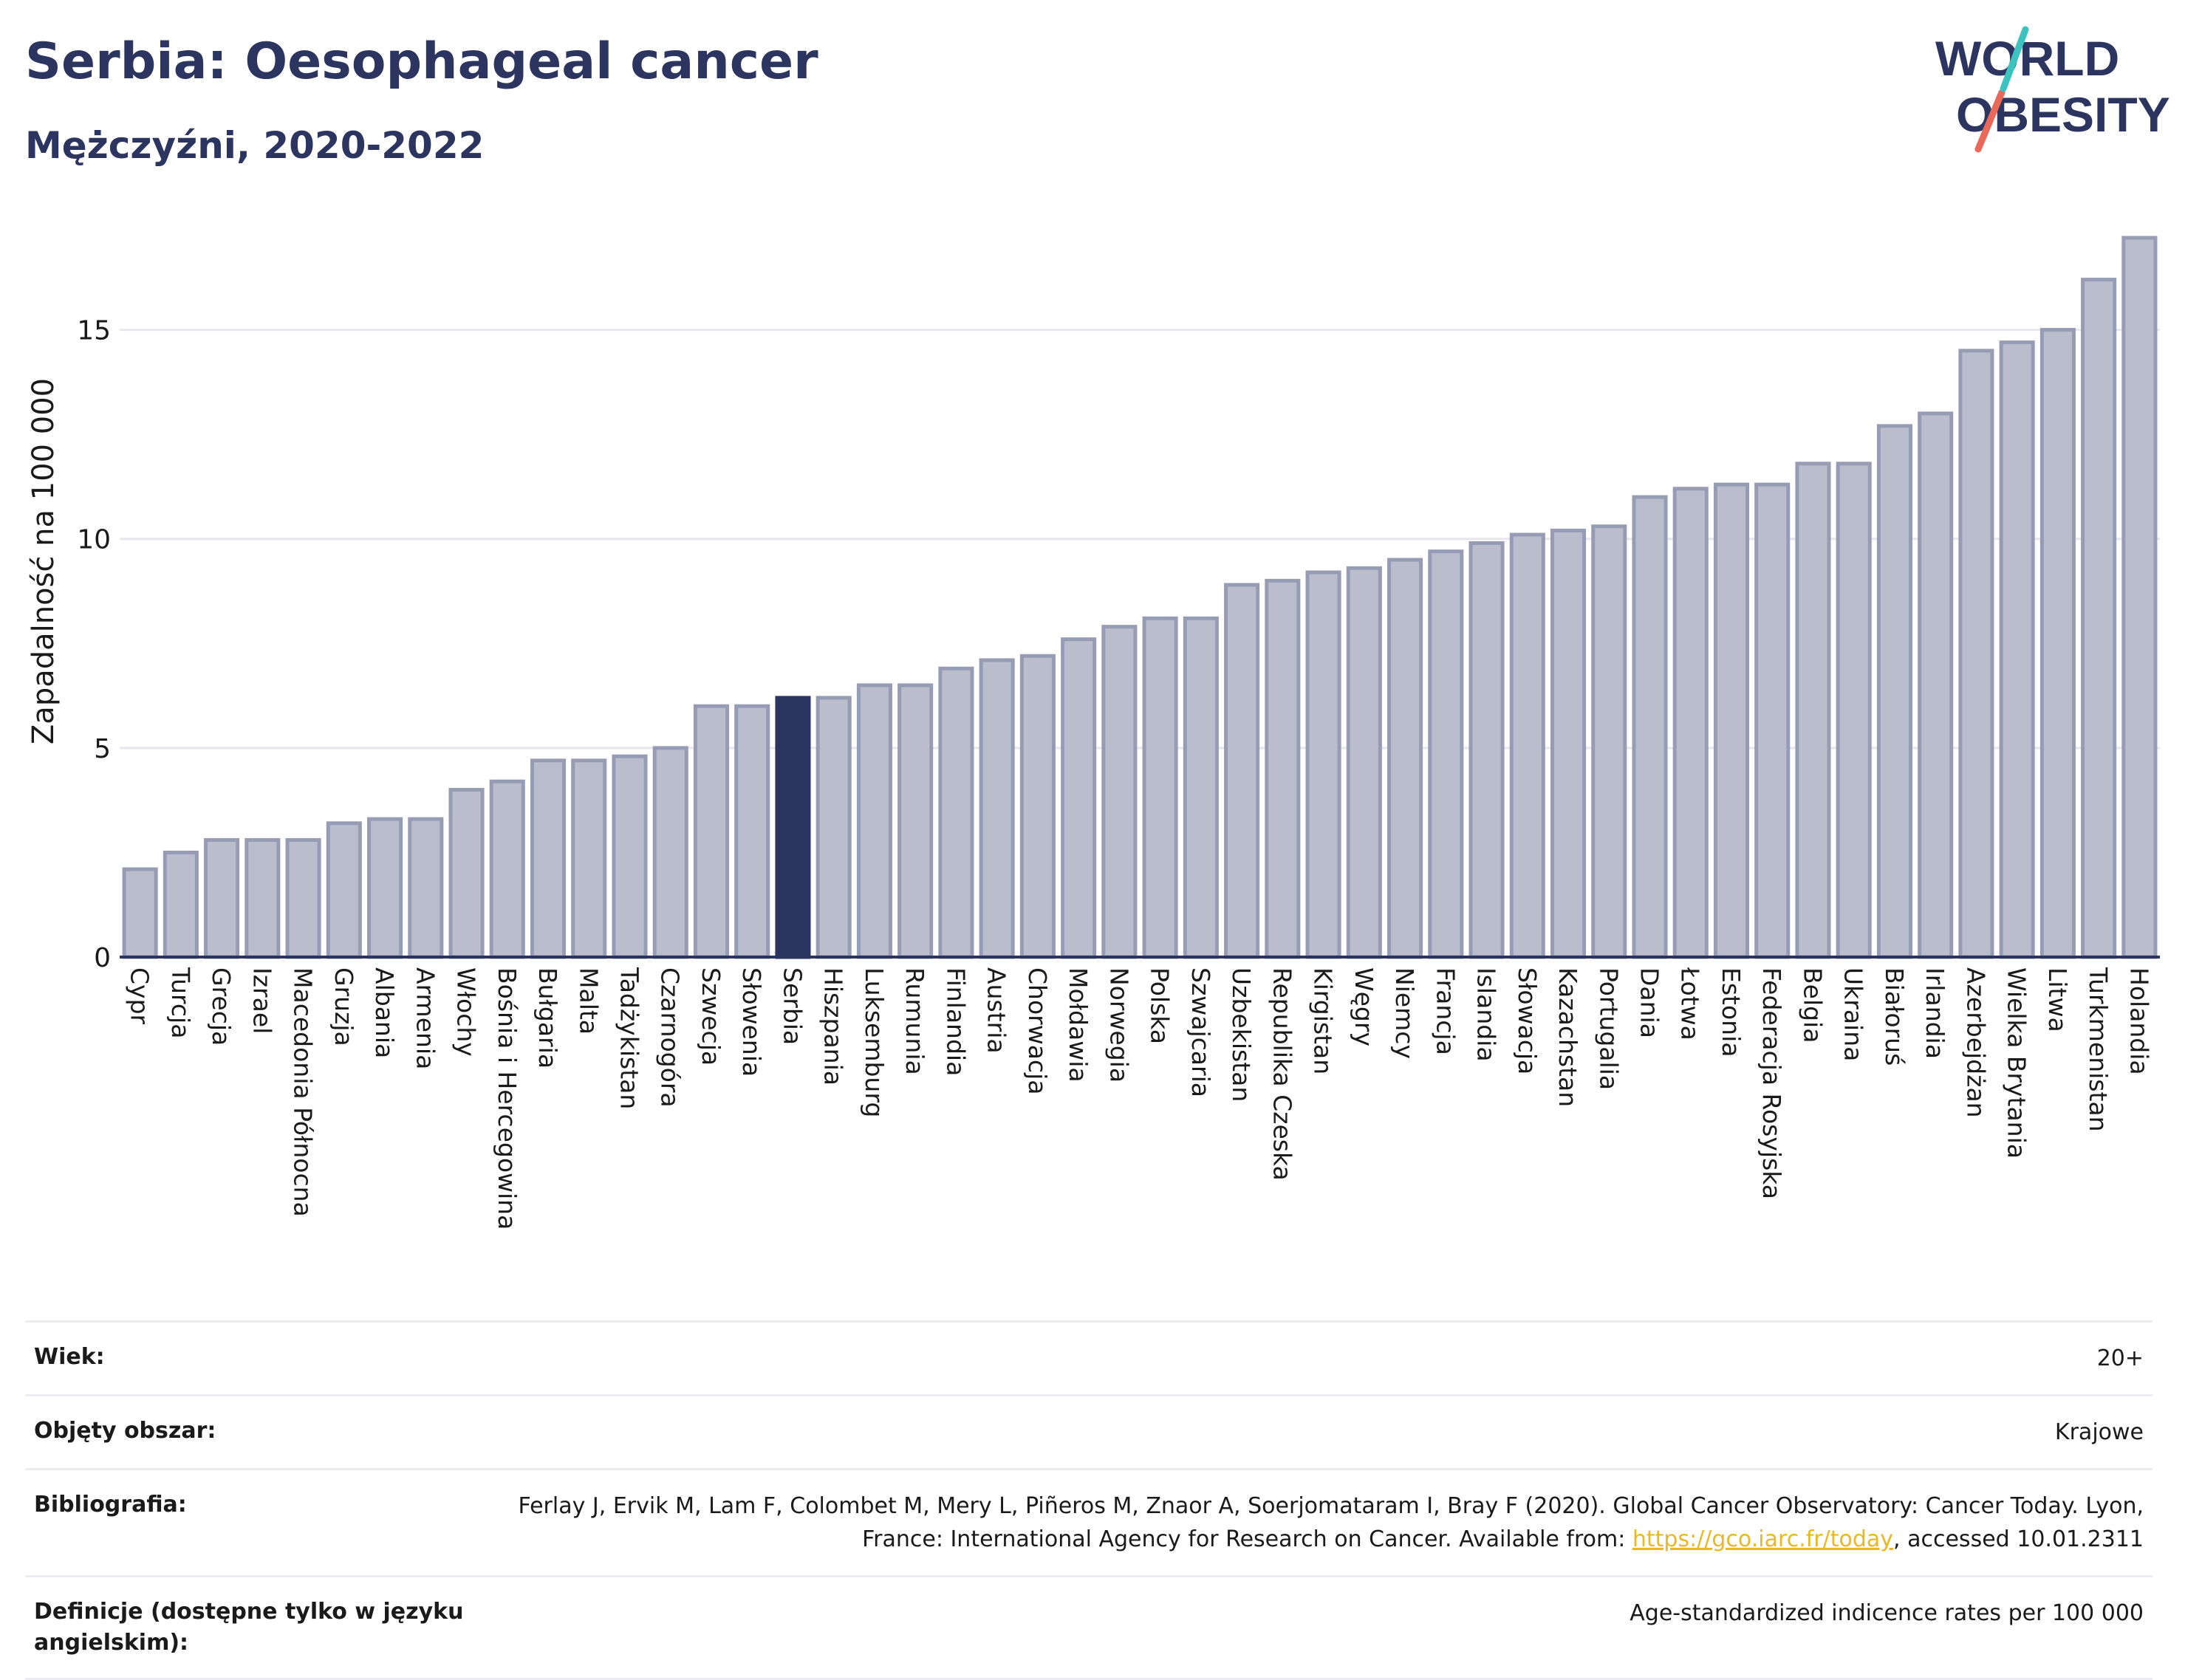  I want to click on x-tick-label: Dania, so click(1649, 1003).